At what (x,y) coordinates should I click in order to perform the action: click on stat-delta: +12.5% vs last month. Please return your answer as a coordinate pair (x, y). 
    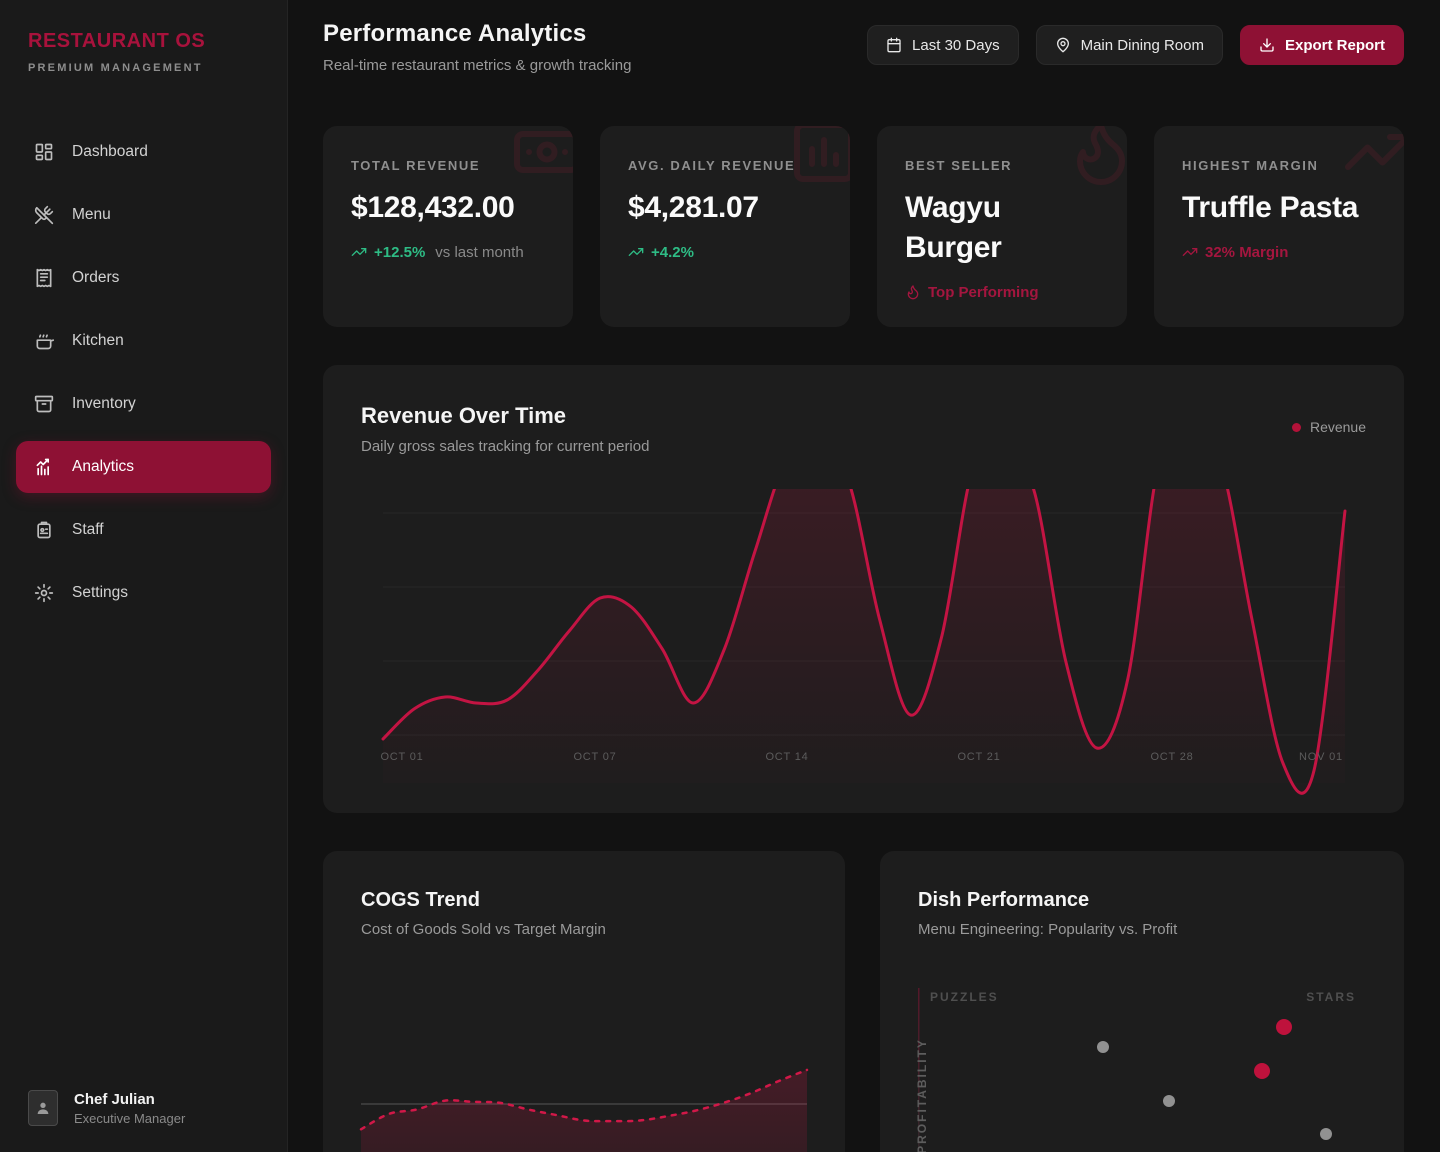
    Looking at the image, I should click on (449, 252).